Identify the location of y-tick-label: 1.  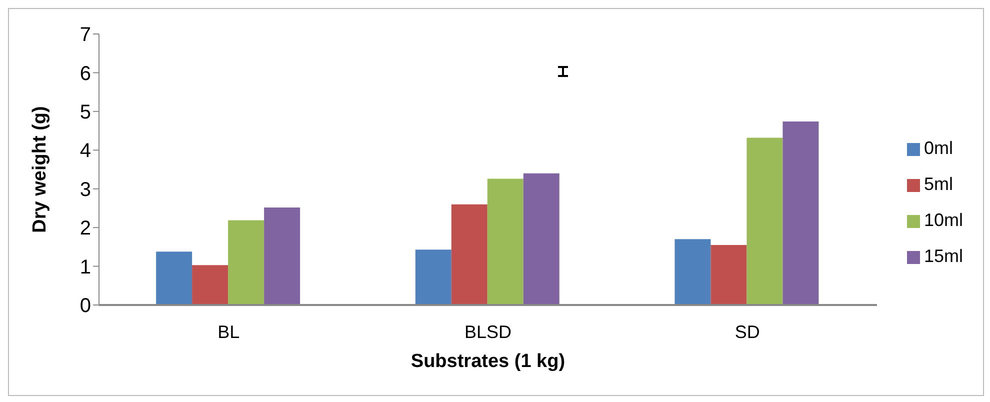
(85, 267).